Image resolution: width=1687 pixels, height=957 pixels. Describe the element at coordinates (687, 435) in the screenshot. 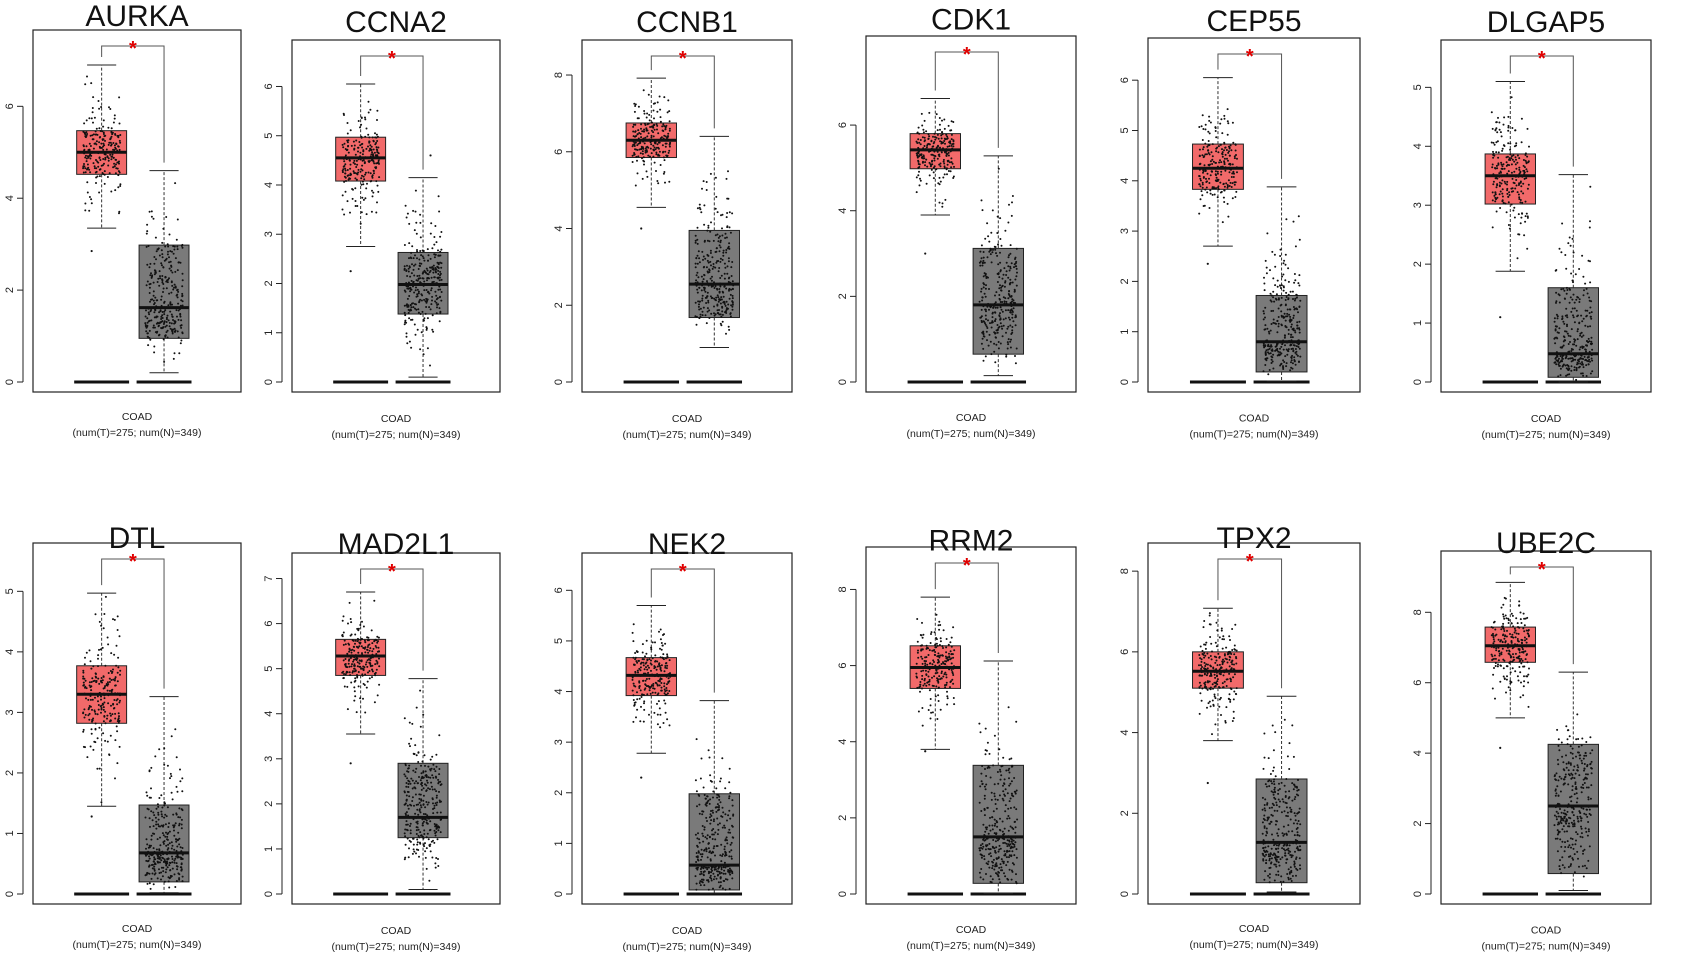

I see `x-sample-count-label: (num(T)=275; num(N)=349)` at that location.